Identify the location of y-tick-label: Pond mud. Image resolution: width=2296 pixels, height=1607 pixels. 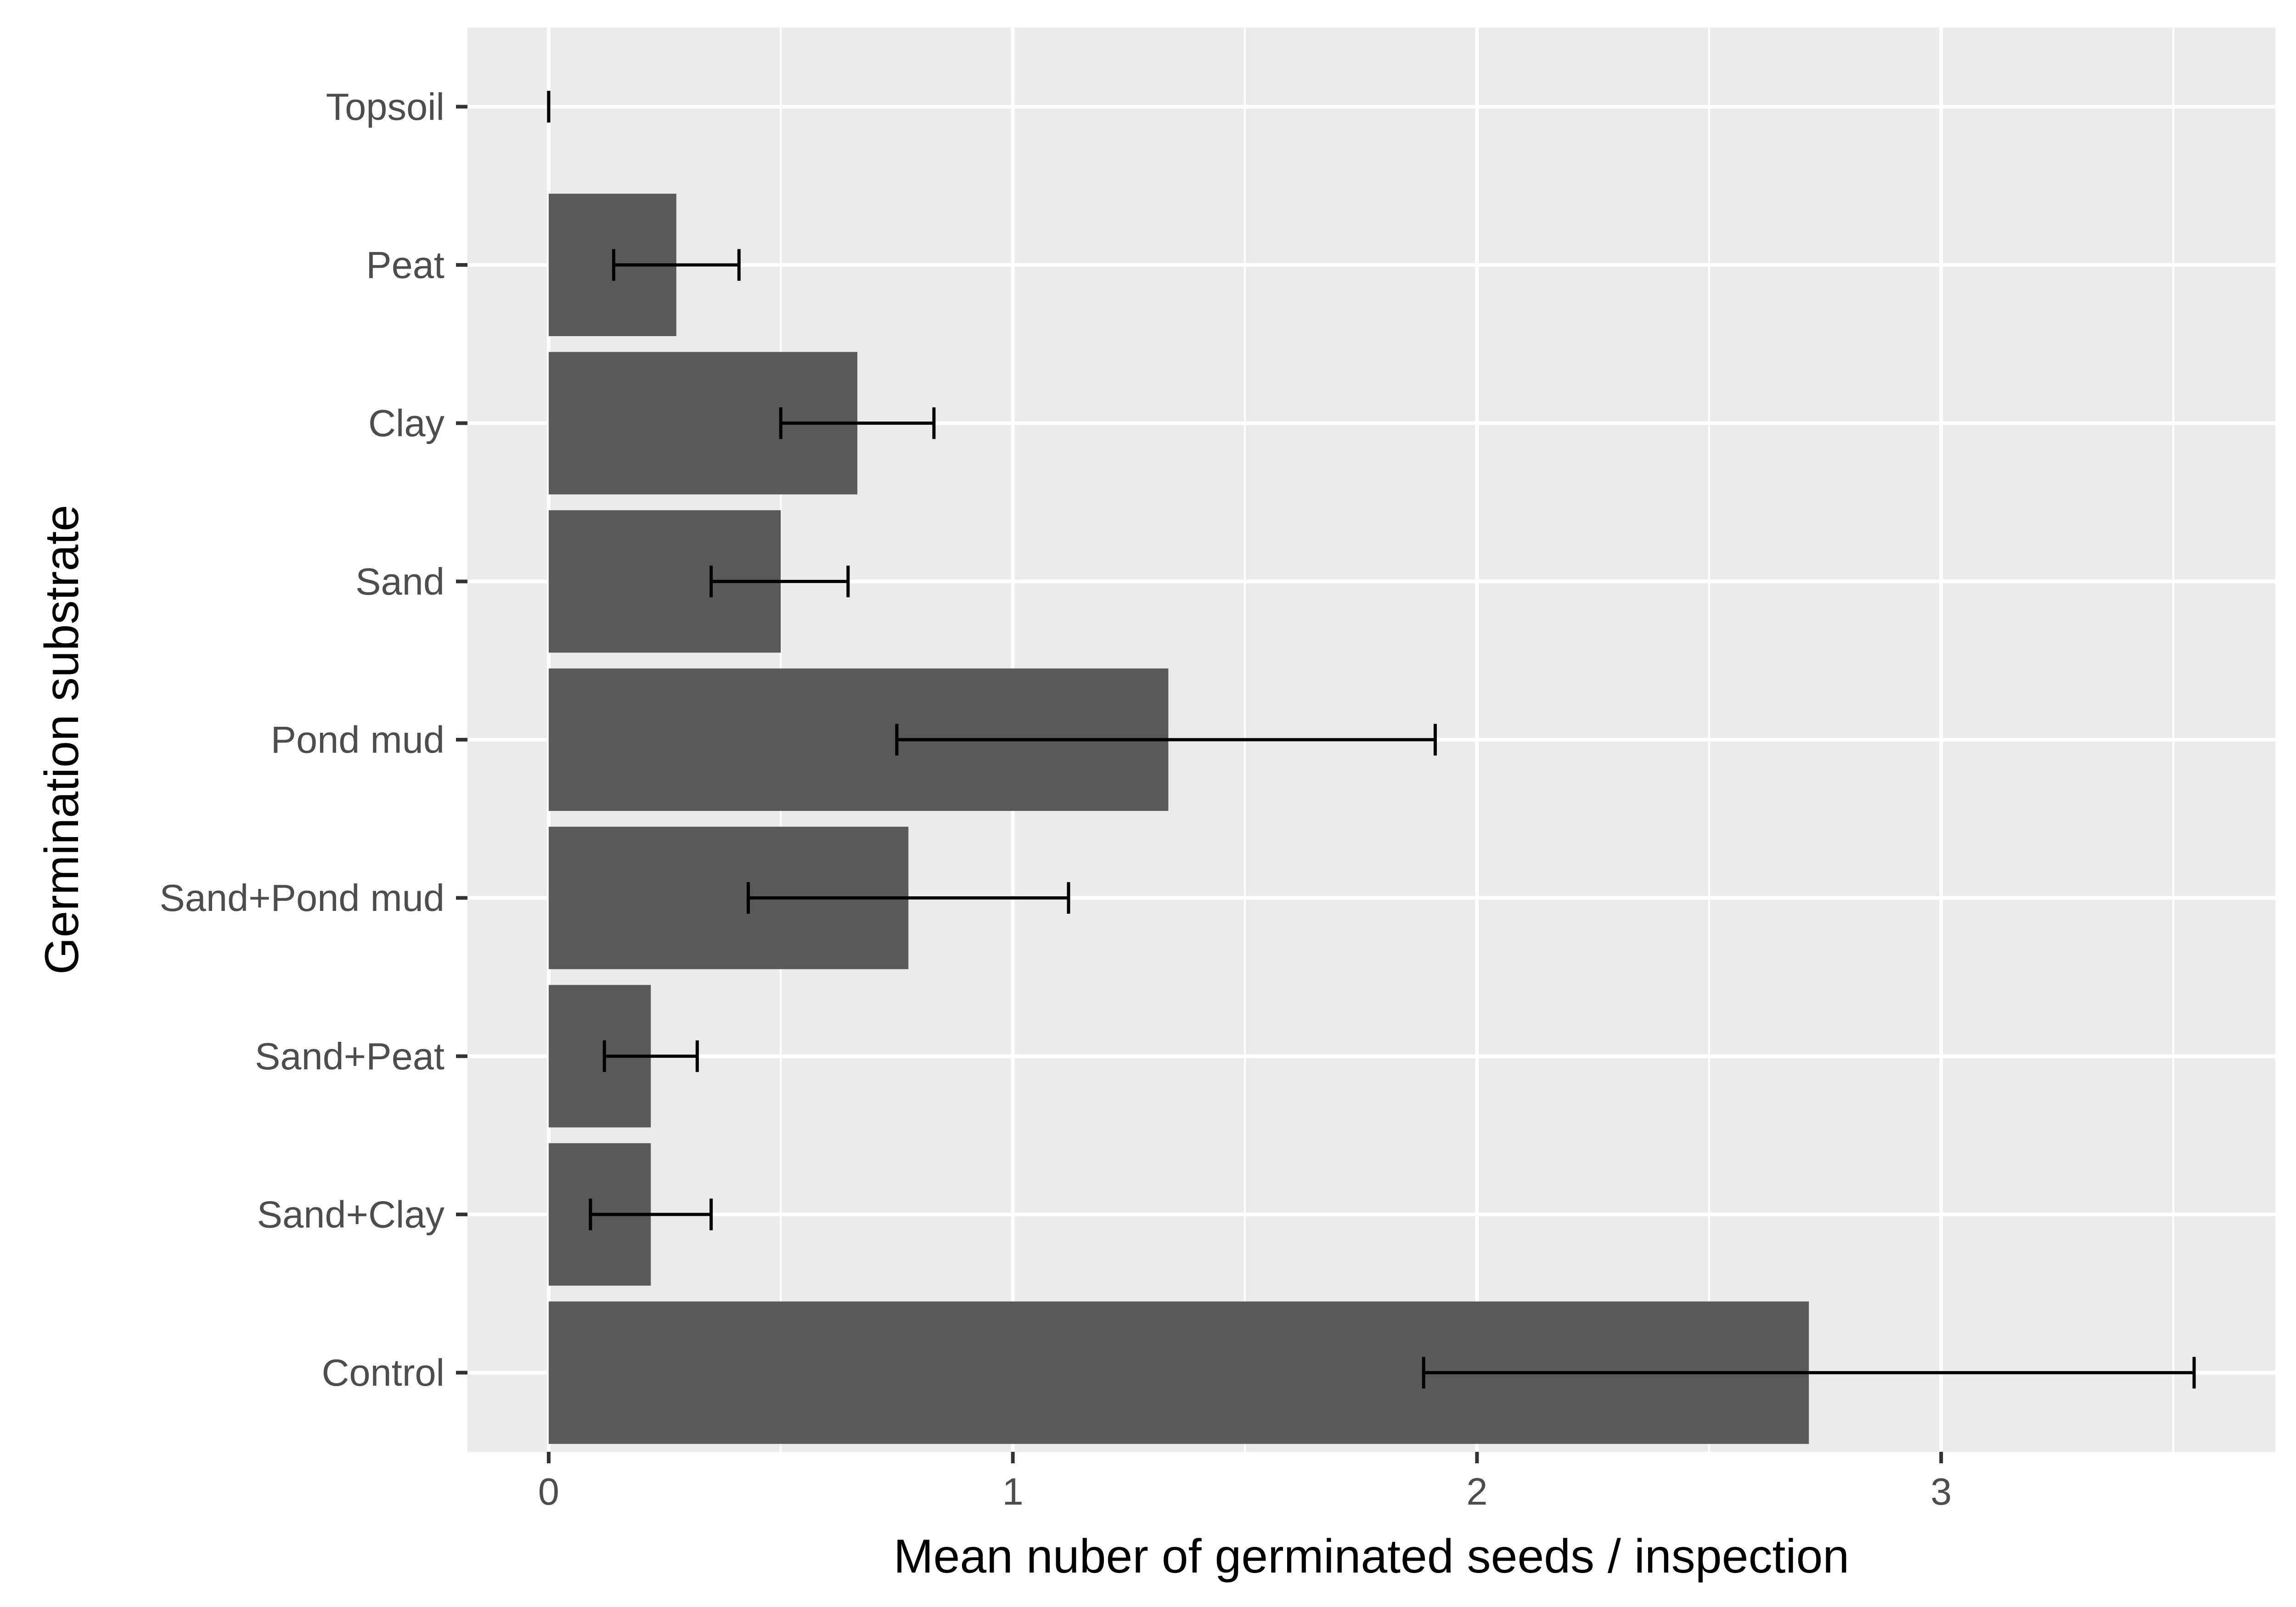
(358, 740).